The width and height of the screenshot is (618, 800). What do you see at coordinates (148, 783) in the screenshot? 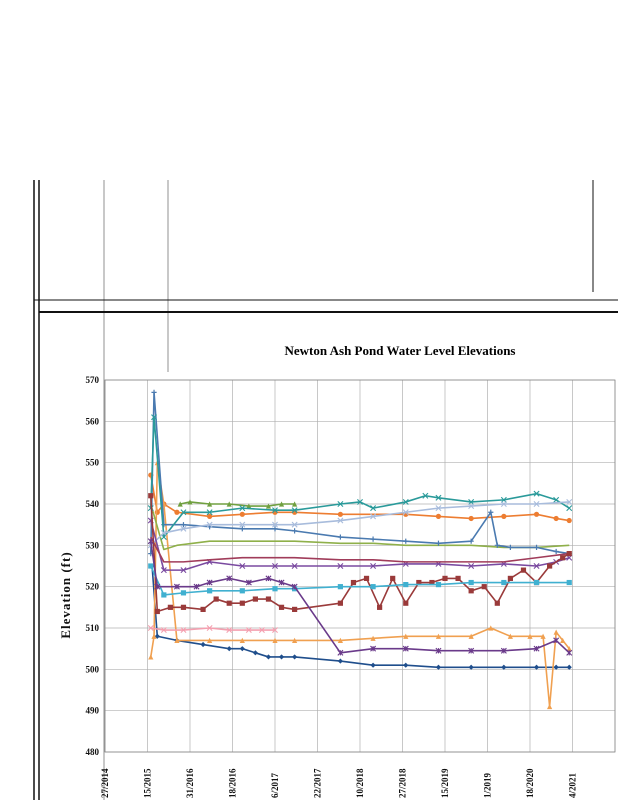
I see `x-tick-label: 15/2015` at bounding box center [148, 783].